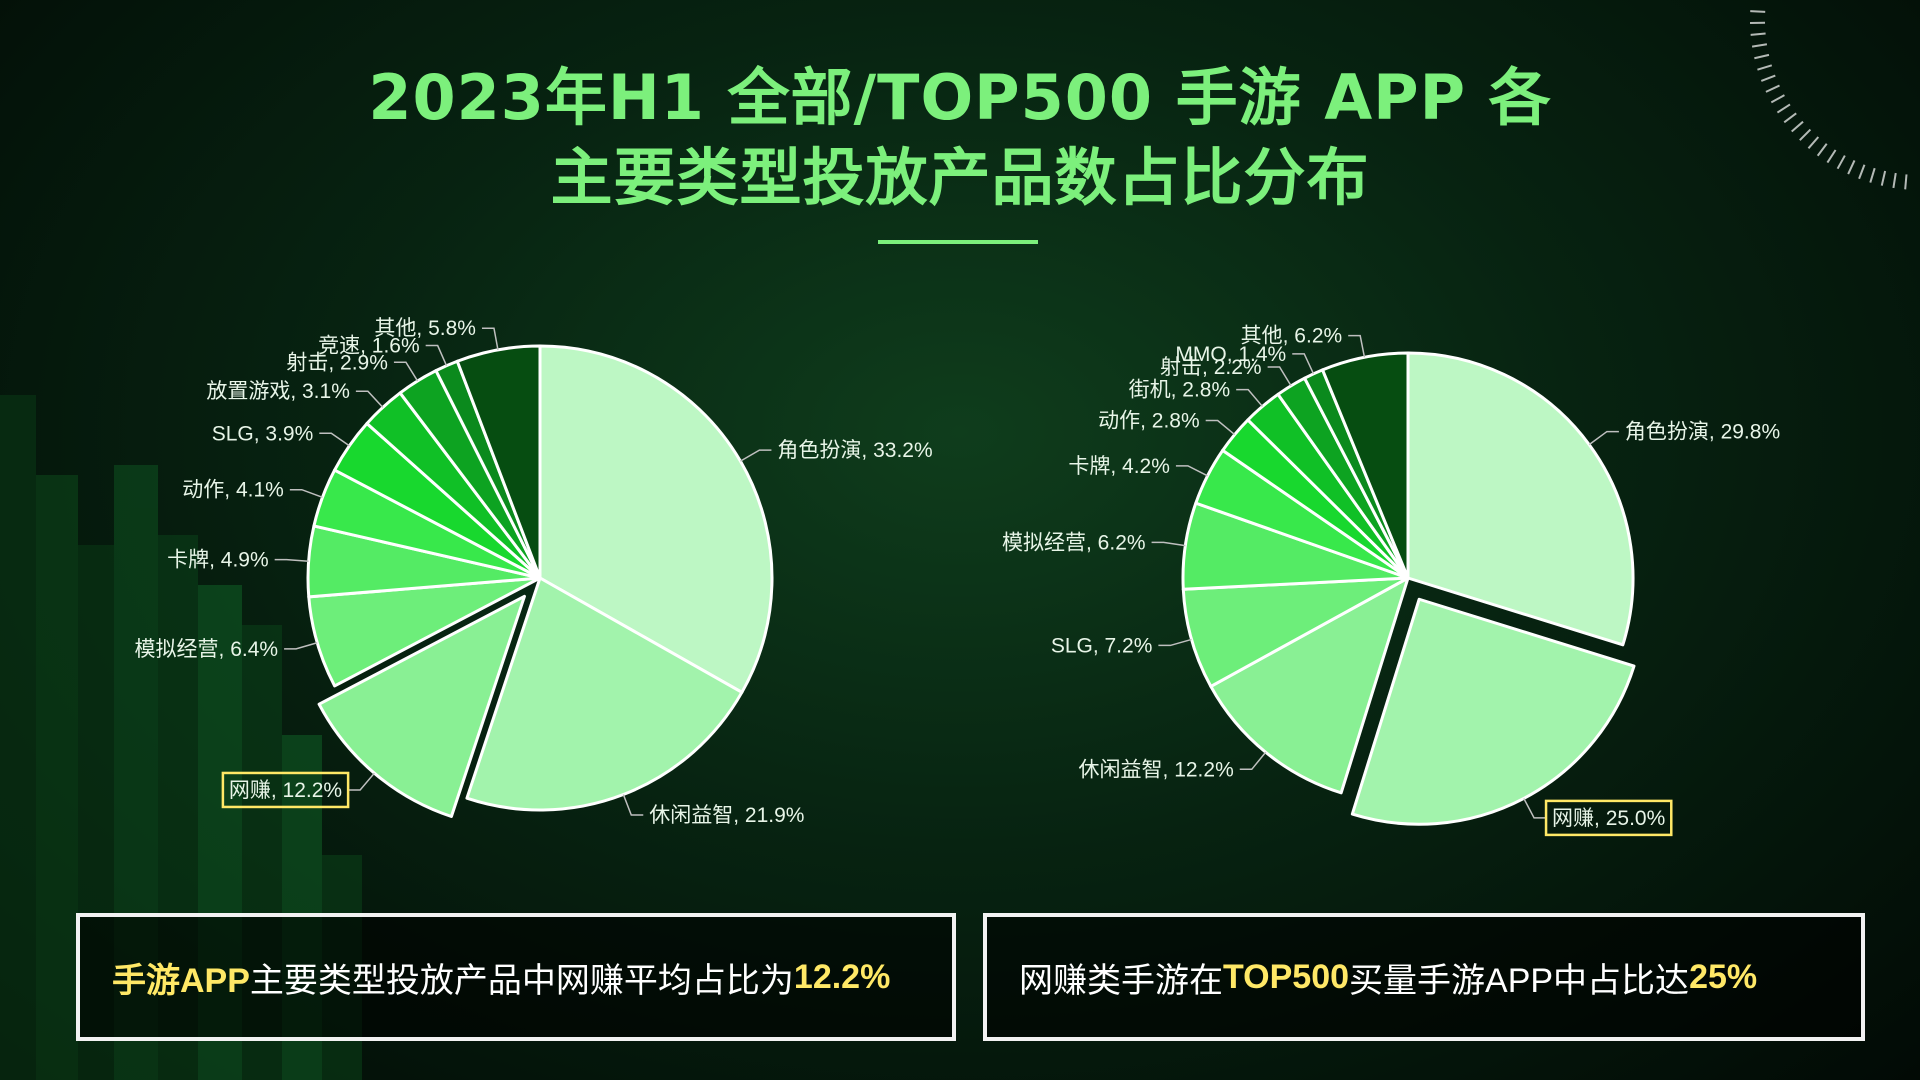 This screenshot has width=1920, height=1080. Describe the element at coordinates (1180, 390) in the screenshot. I see `right-pie-label-7: 街机, 2.8%` at that location.